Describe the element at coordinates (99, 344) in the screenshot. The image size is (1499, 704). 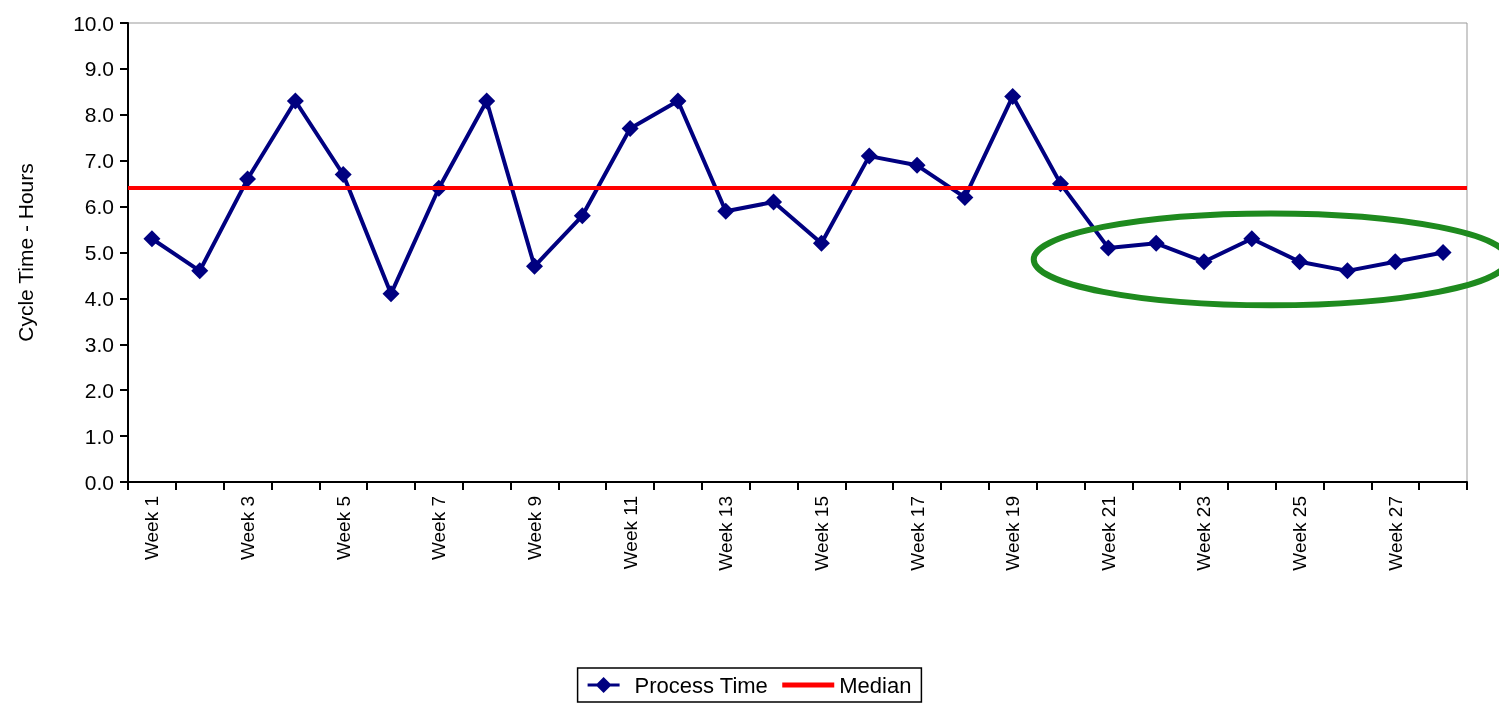
I see `y-tick-label: 3.0` at that location.